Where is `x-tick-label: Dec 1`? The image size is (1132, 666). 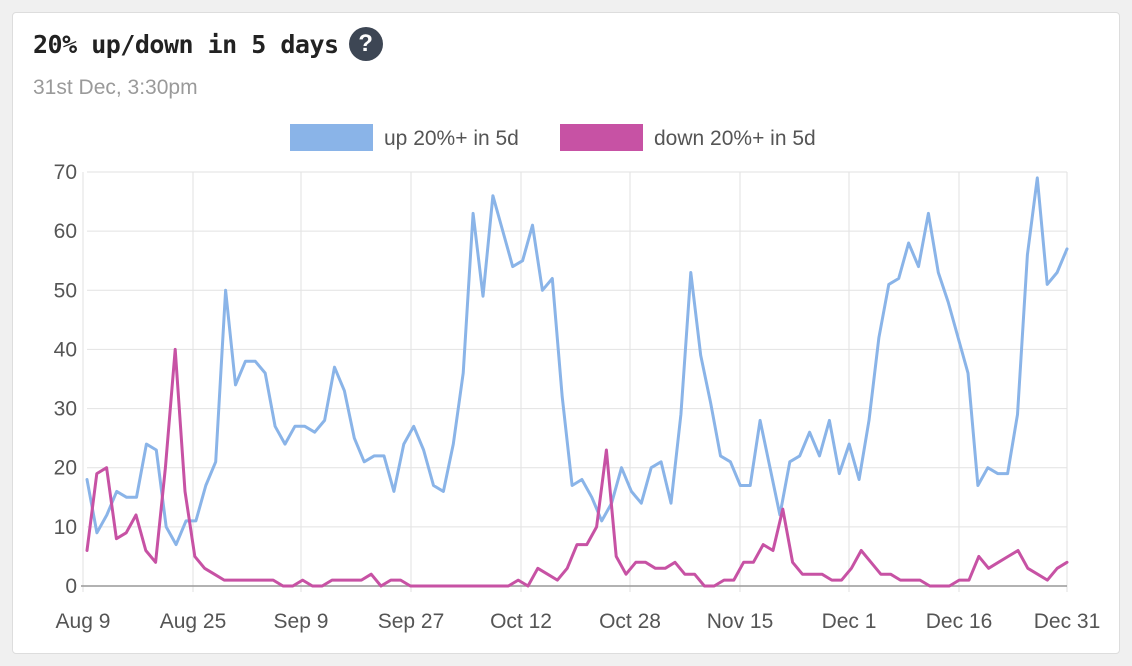
x-tick-label: Dec 1 is located at coordinates (849, 621).